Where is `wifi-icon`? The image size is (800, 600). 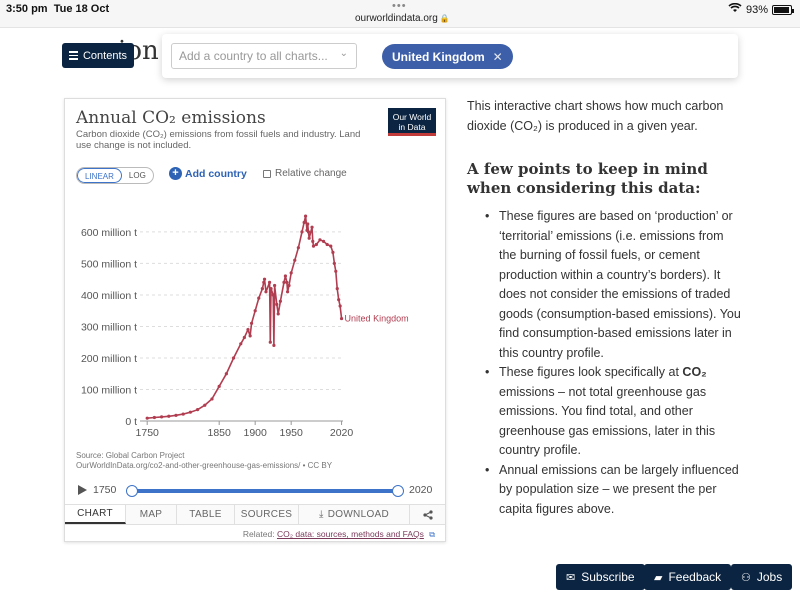 wifi-icon is located at coordinates (735, 9).